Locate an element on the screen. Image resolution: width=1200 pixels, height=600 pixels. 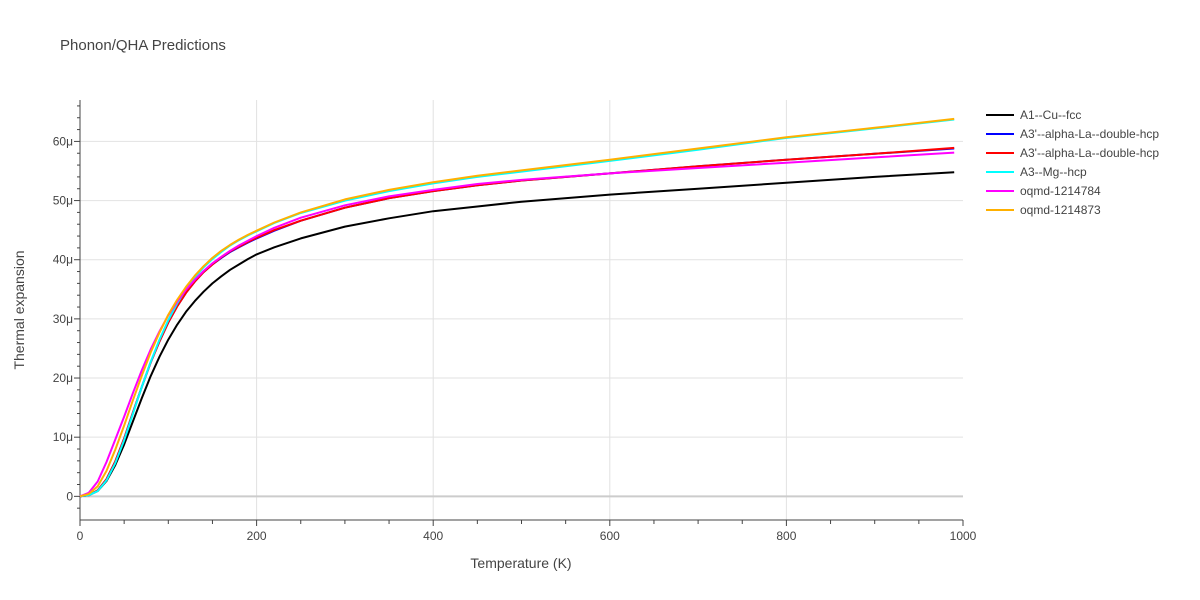
y-tick-label: 50μ is located at coordinates (63, 201).